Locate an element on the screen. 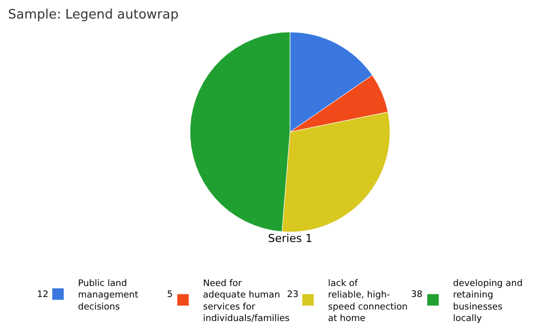 The height and width of the screenshot is (335, 545). data-label: 23 is located at coordinates (292, 295).